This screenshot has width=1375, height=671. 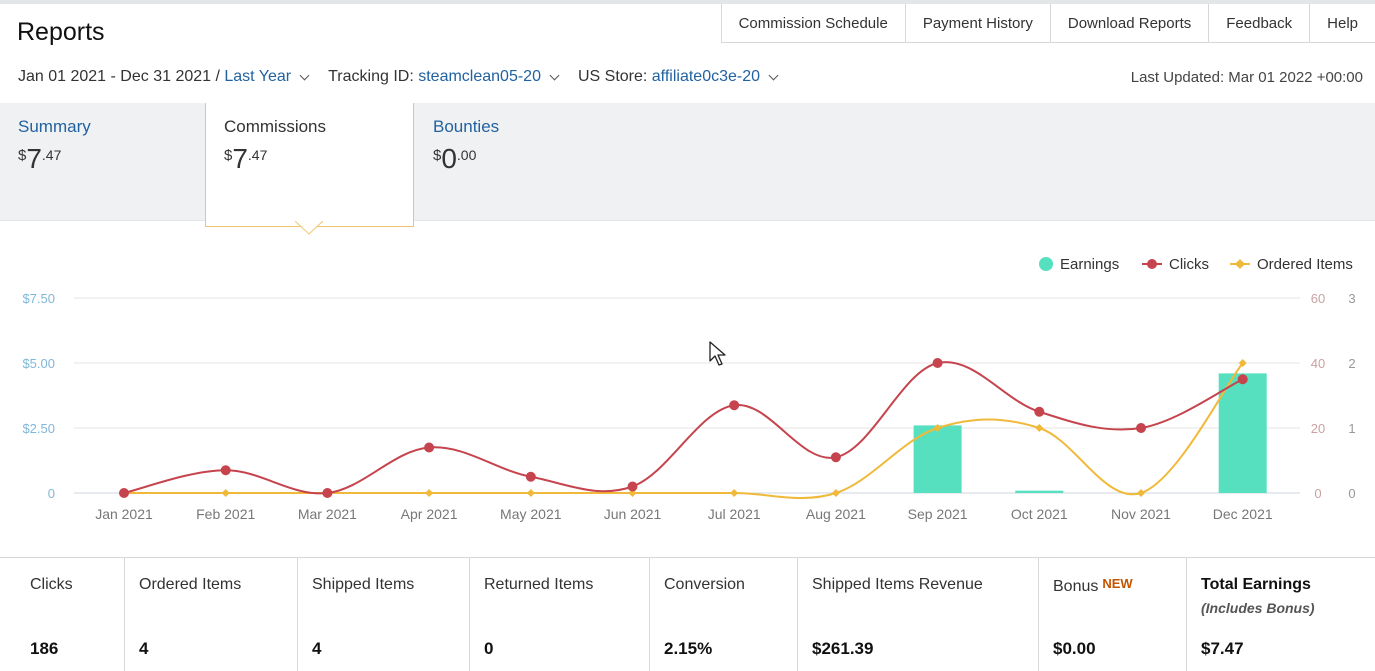 I want to click on stat-value: $0.00, so click(x=1074, y=648).